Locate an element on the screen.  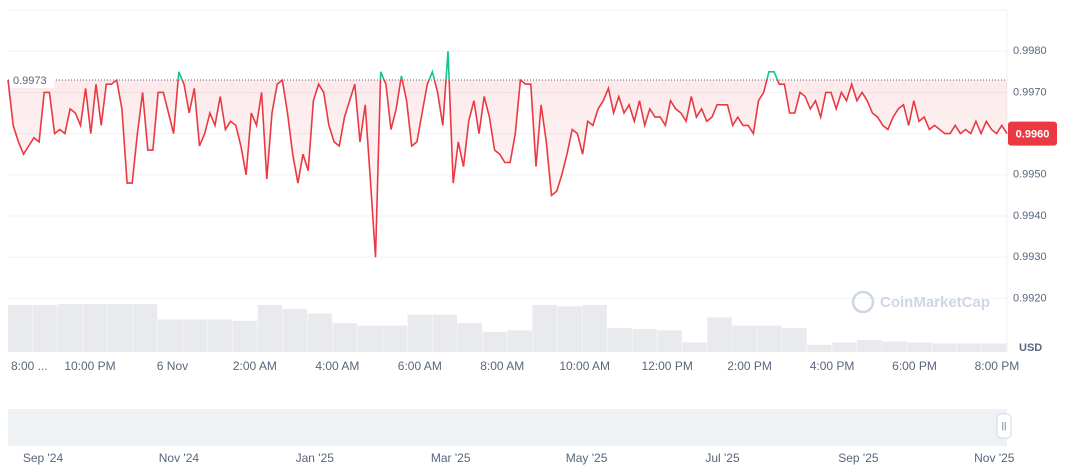
navigator-label: Nov '24 is located at coordinates (179, 458).